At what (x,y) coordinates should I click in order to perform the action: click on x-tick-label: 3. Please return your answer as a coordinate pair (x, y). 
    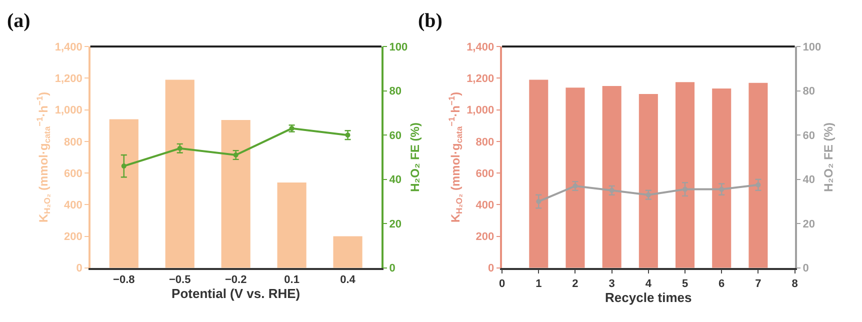
    Looking at the image, I should click on (611, 284).